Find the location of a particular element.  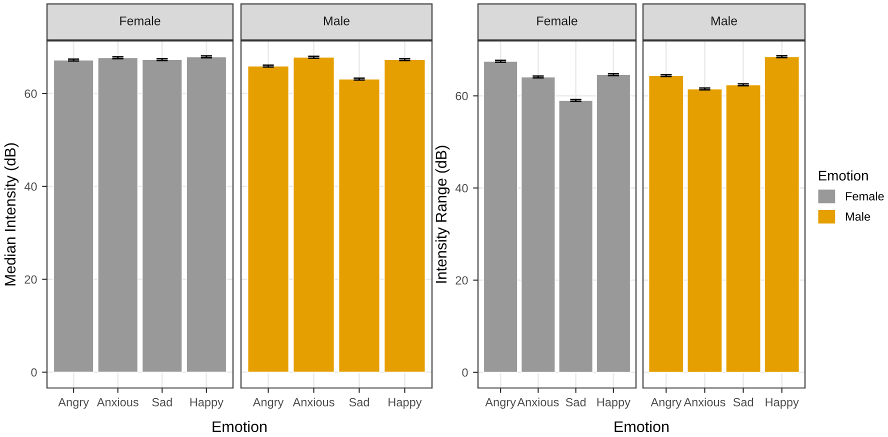

y-axis-title: Median Intensity (dB) is located at coordinates (11, 214).